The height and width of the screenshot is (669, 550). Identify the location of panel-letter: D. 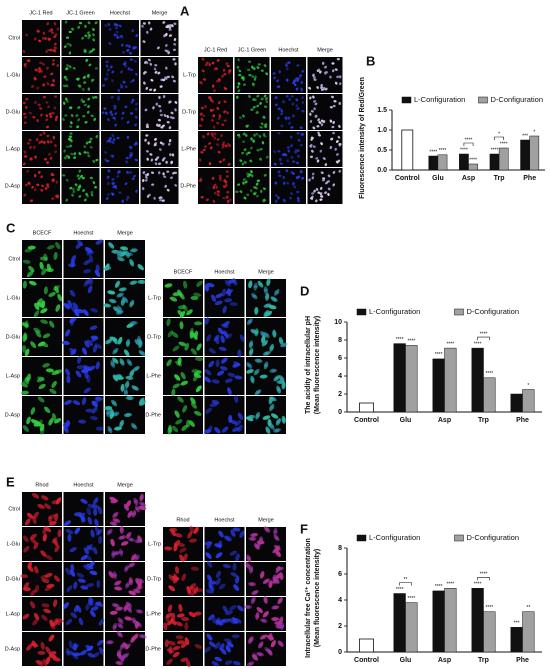
(304, 290).